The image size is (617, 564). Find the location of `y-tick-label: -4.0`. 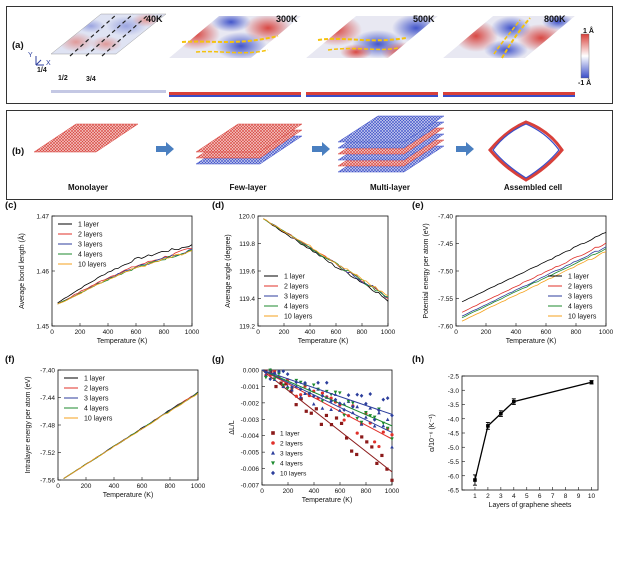

y-tick-label: -4.0 is located at coordinates (454, 419).